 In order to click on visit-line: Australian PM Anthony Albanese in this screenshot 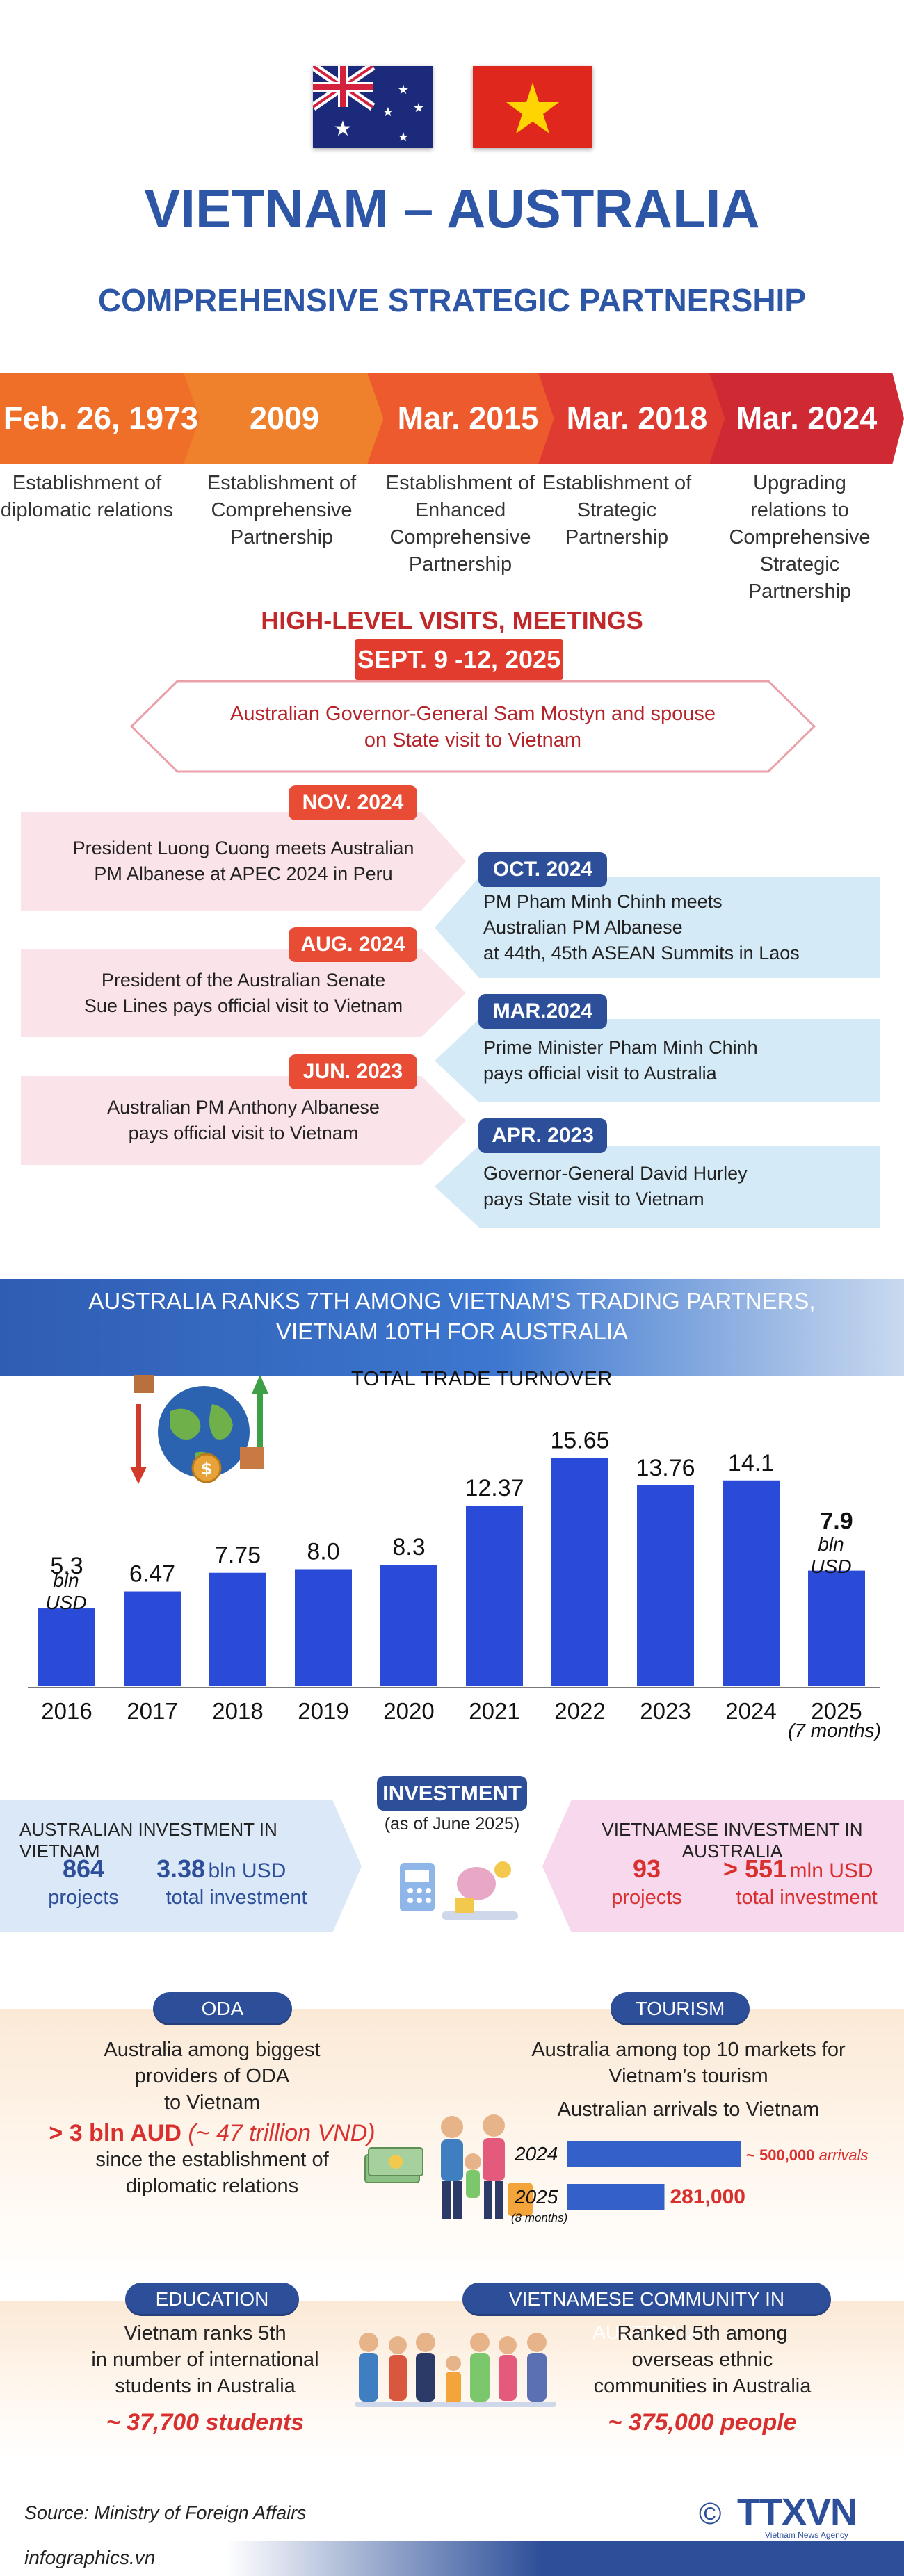, I will do `click(243, 1107)`.